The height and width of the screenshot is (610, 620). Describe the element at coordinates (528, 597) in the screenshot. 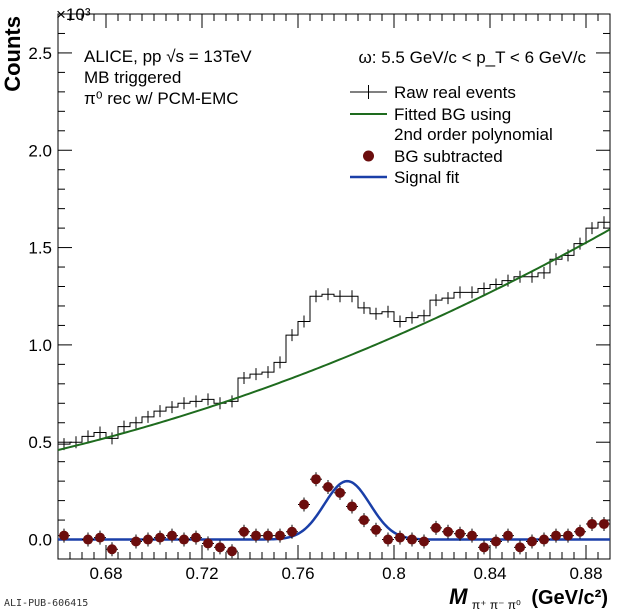

I see `x-axis-title: M π⁺ π⁻ π⁰ (GeV/c²)` at that location.